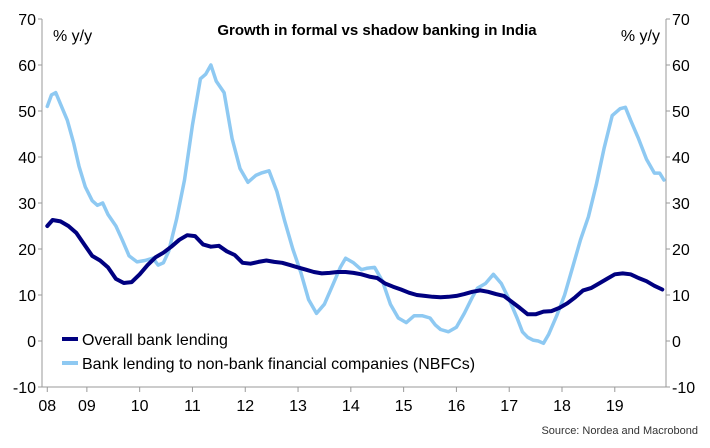  I want to click on right-tick-label: -10, so click(683, 388).